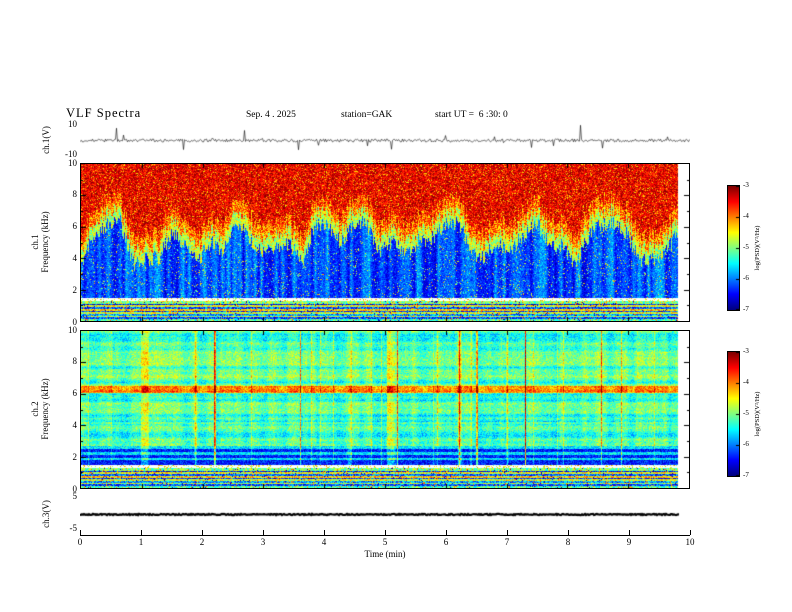  What do you see at coordinates (507, 542) in the screenshot?
I see `x-tick-label: 7` at bounding box center [507, 542].